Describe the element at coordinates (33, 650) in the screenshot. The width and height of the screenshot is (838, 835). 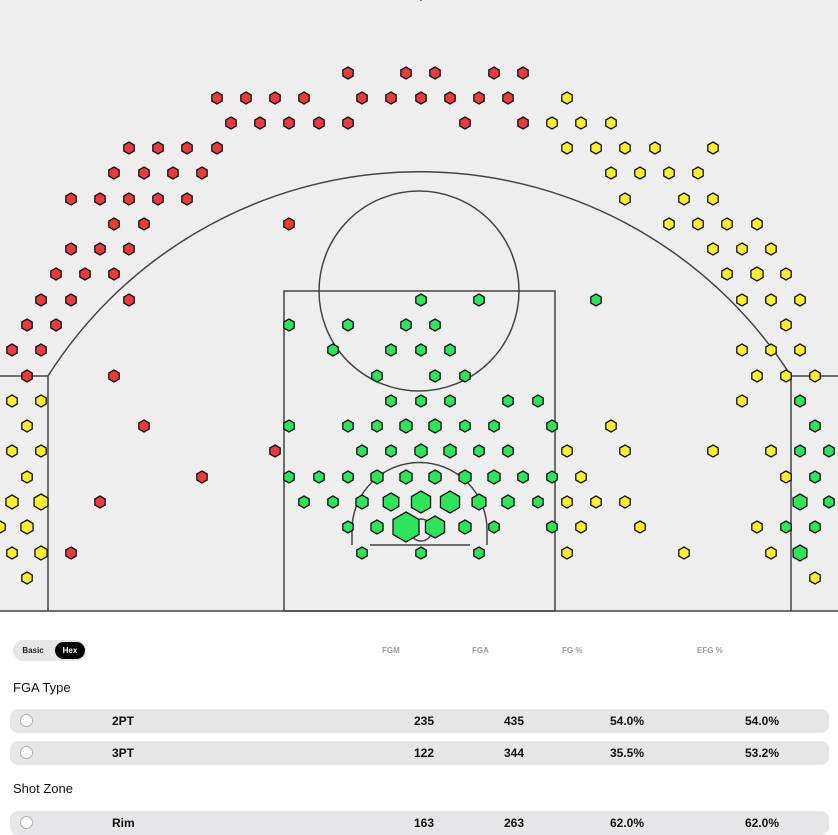
I see `toggle-basic: Basic` at that location.